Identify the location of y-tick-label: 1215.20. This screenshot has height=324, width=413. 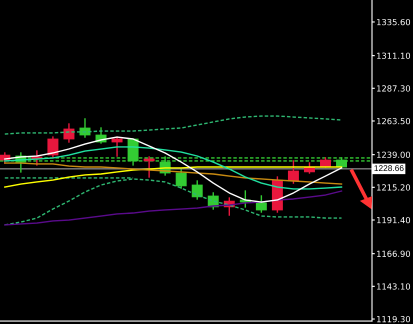
(393, 187).